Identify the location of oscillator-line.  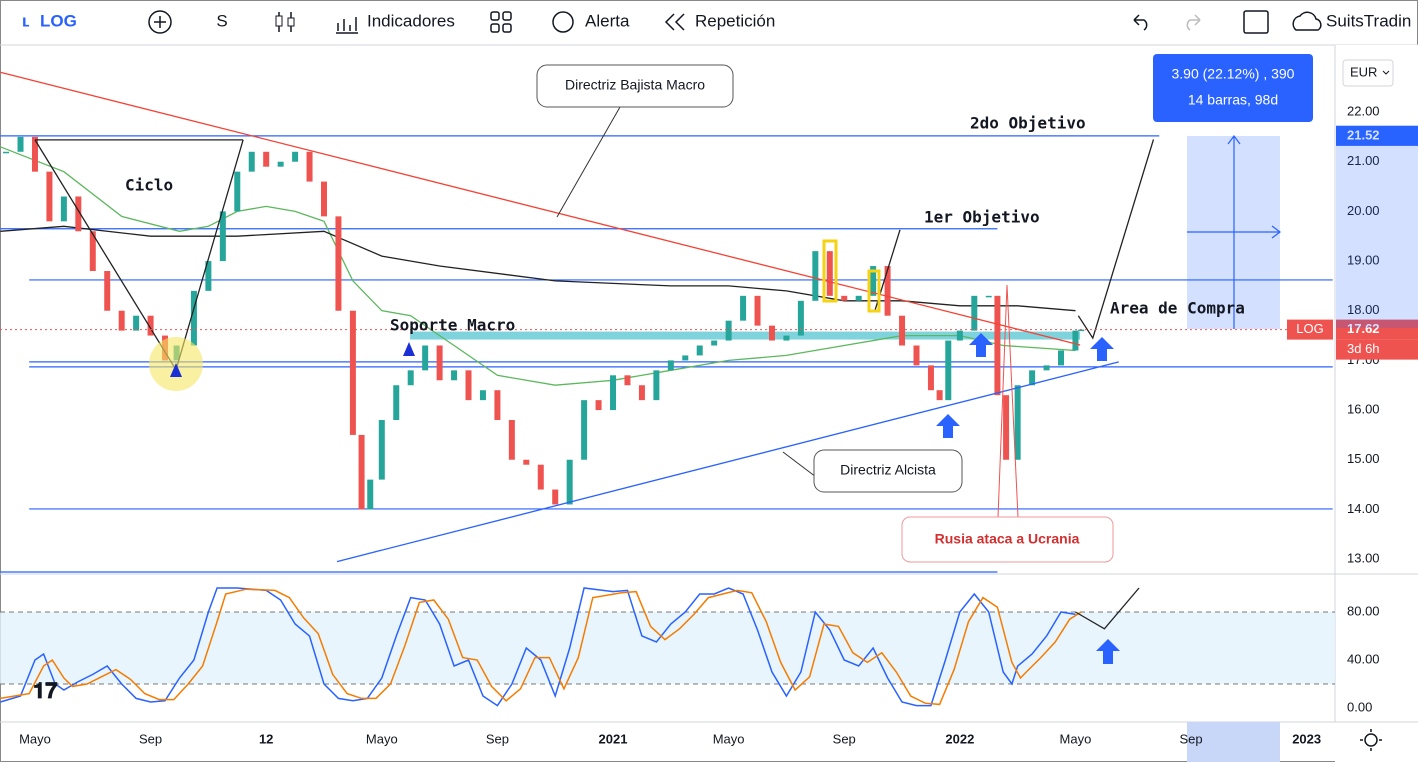
(541, 647).